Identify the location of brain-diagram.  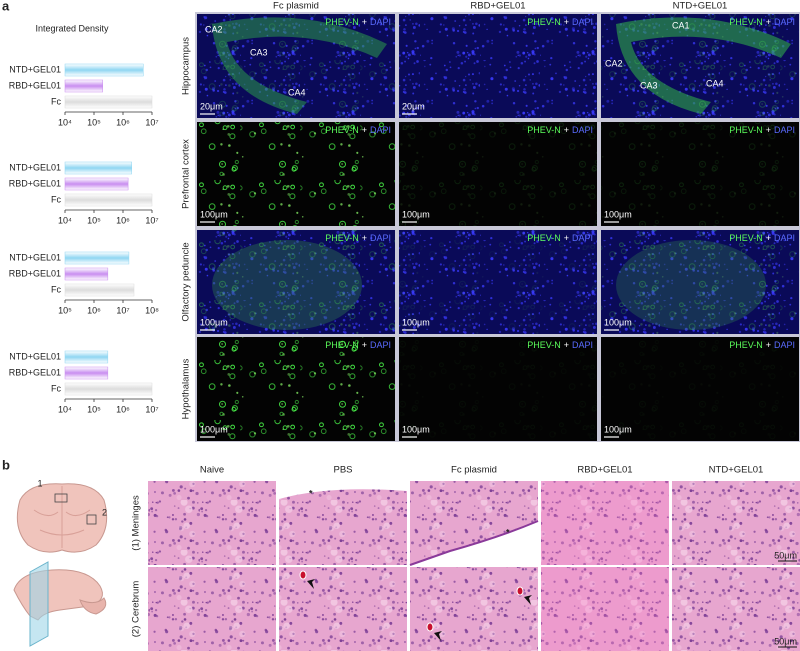
(60, 565).